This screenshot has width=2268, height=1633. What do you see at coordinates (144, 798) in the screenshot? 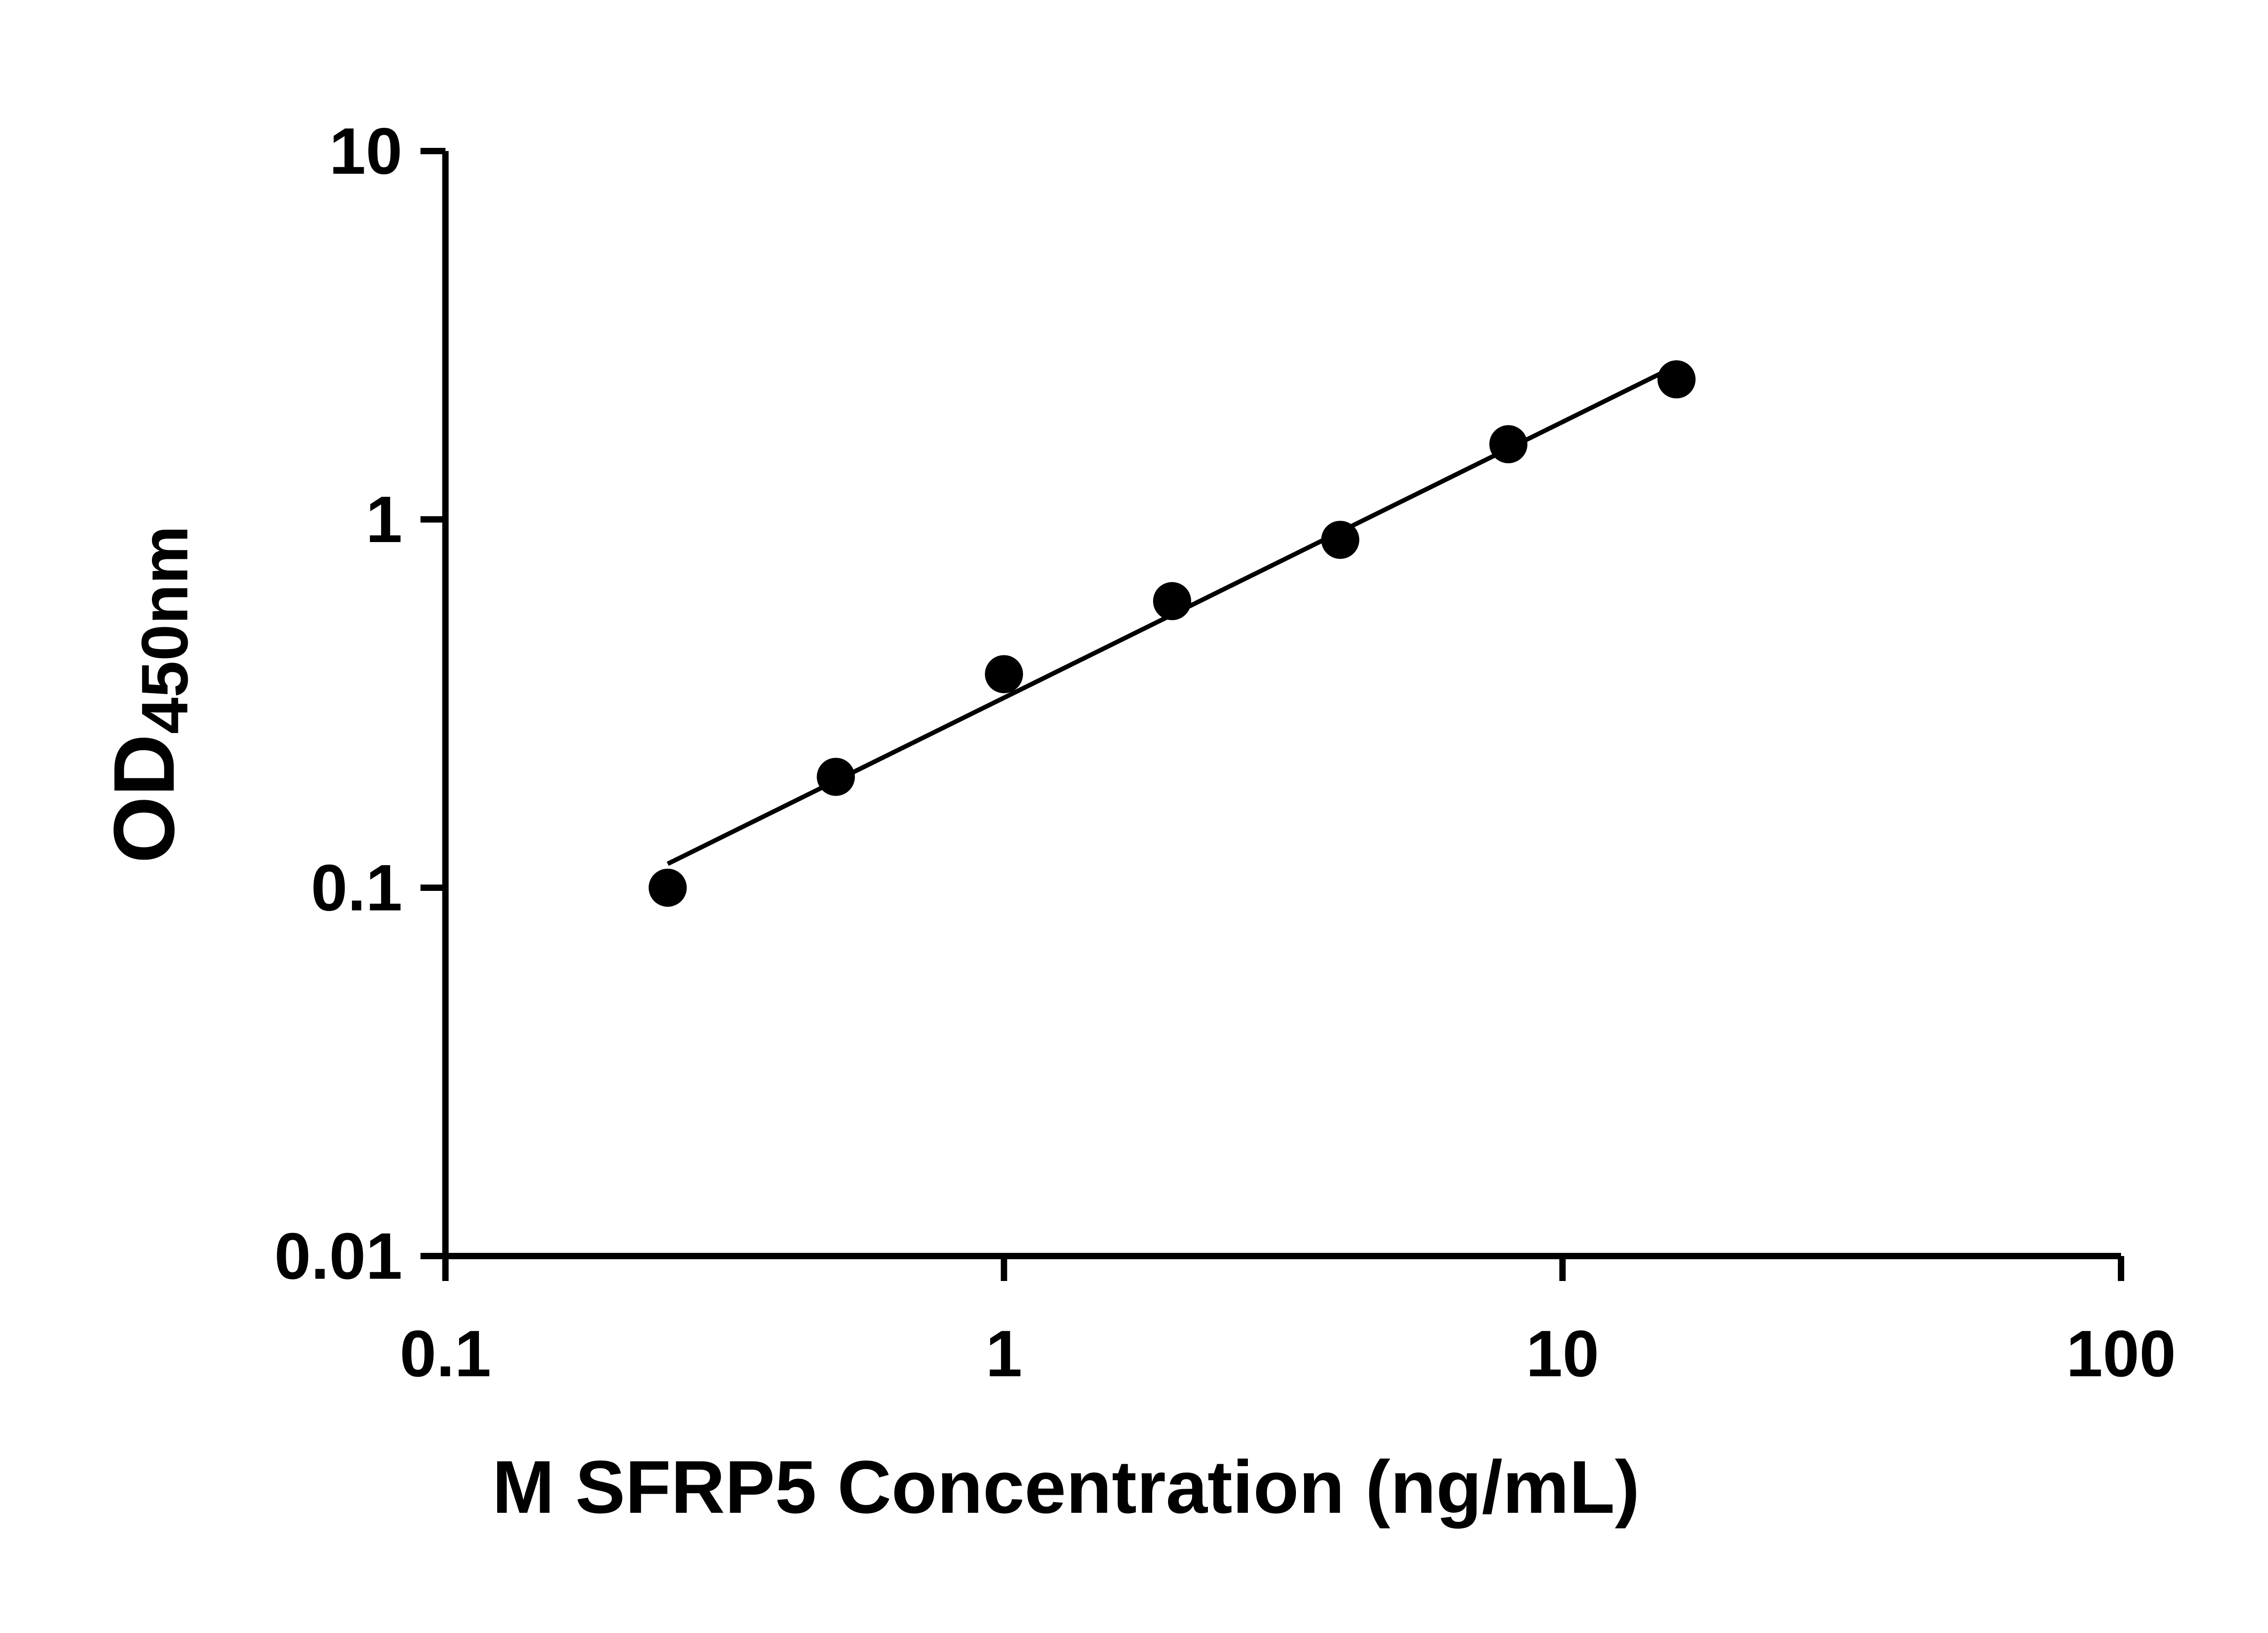
I see `y-axis-title-main: OD` at bounding box center [144, 798].